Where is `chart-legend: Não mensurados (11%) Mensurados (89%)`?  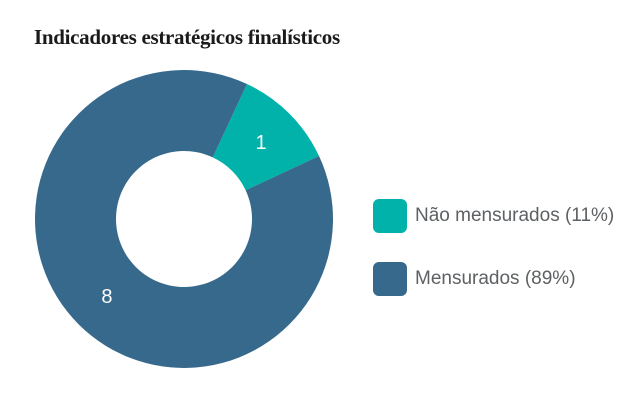 chart-legend: Não mensurados (11%) Mensurados (89%) is located at coordinates (493, 247).